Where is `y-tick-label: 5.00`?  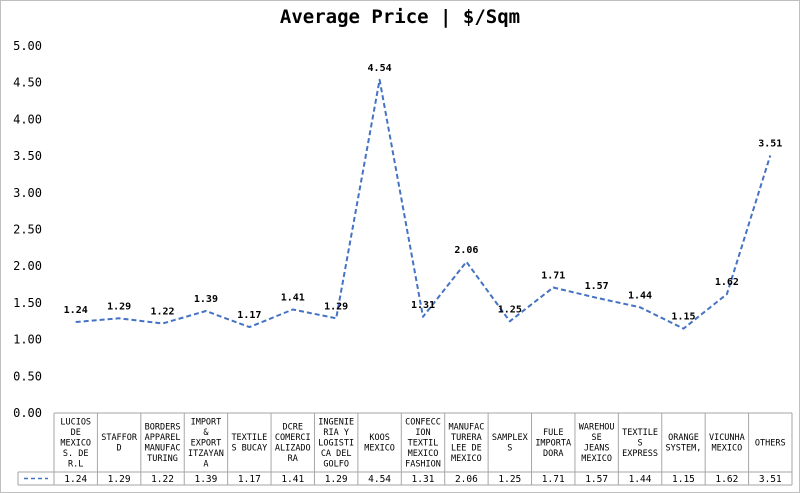
y-tick-label: 5.00 is located at coordinates (27, 46).